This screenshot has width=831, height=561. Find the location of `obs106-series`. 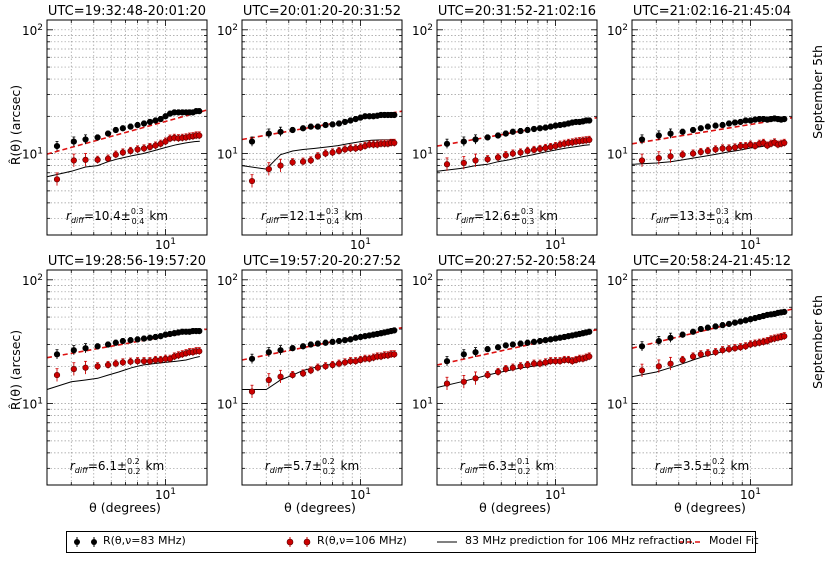

obs106-series is located at coordinates (518, 371).